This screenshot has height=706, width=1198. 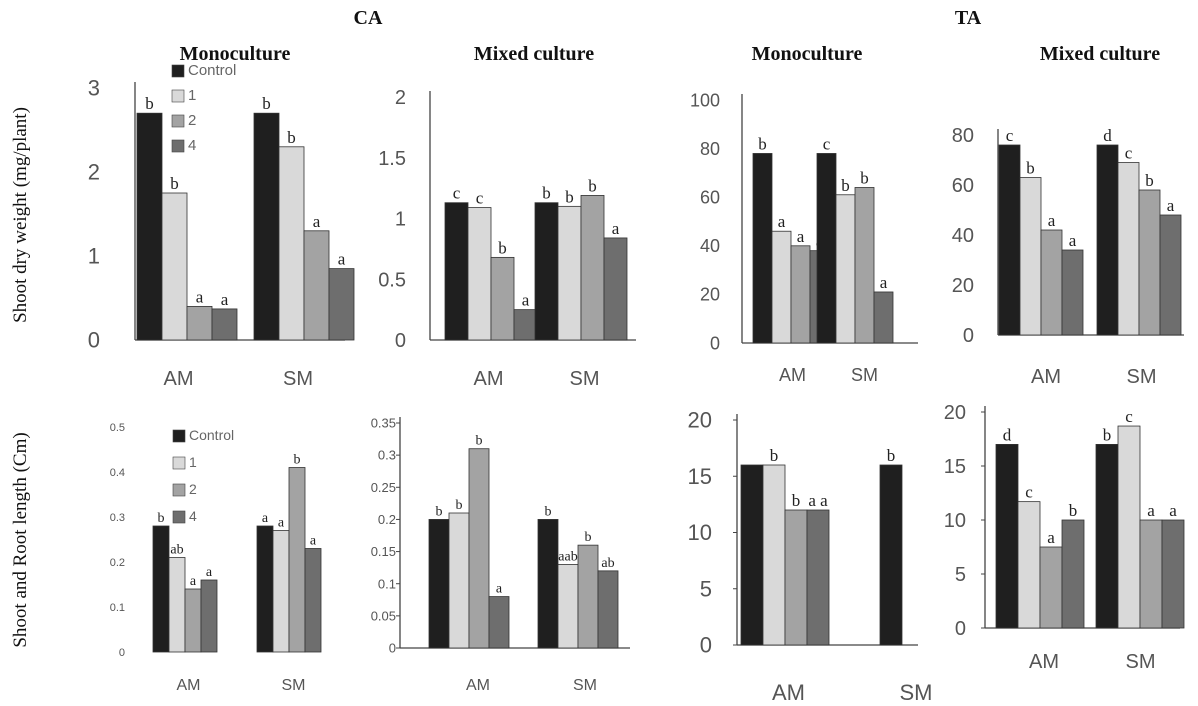 What do you see at coordinates (383, 615) in the screenshot?
I see `y-tick-label: 0.05` at bounding box center [383, 615].